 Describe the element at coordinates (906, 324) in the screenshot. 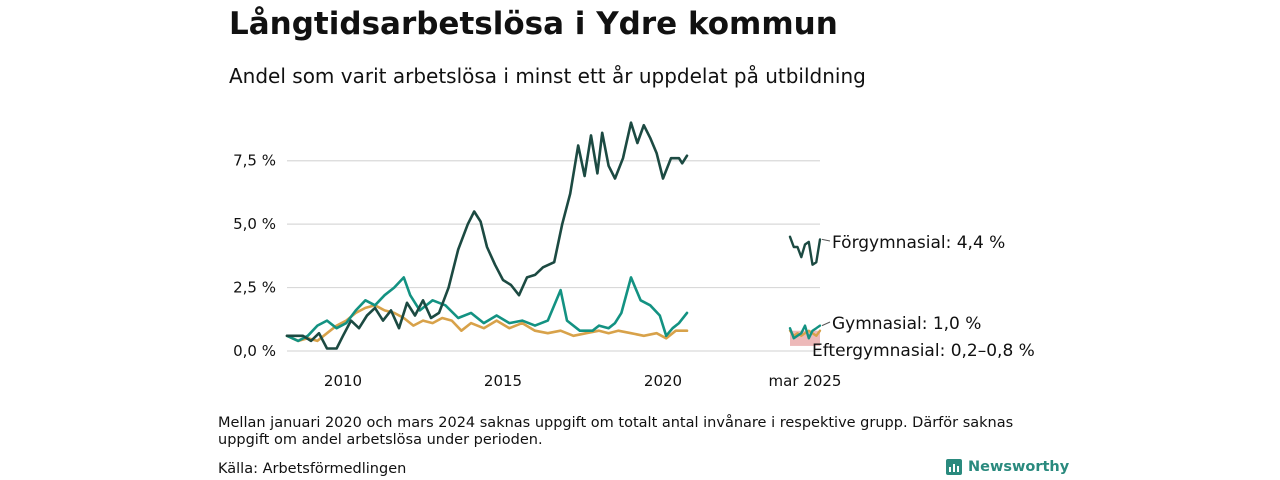

I see `series-end-label-gymnasial: Gymnasial: 1,0 %` at that location.